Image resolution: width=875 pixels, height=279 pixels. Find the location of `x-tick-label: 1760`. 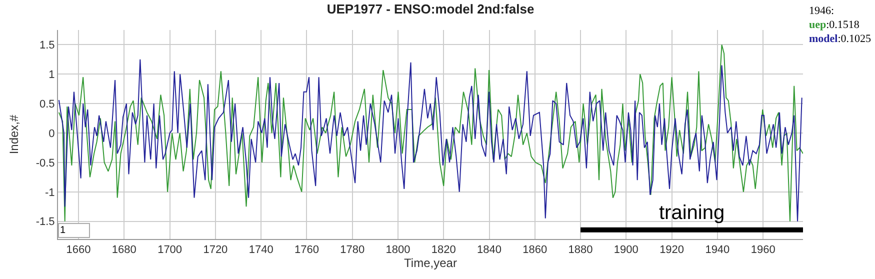

x-tick-label: 1760 is located at coordinates (306, 250).